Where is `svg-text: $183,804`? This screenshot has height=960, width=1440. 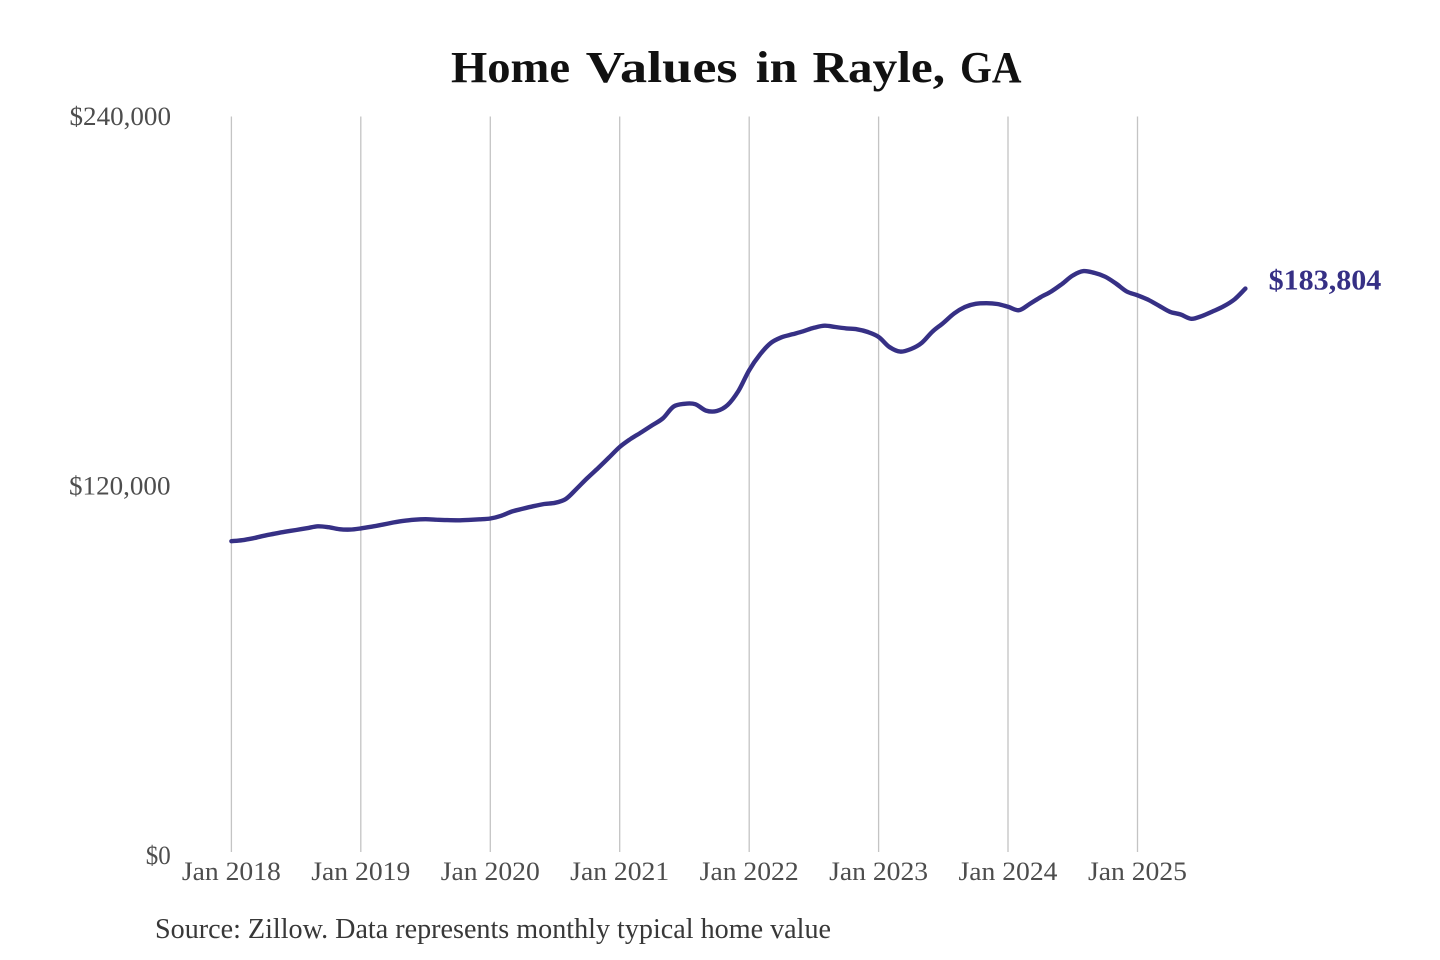 svg-text: $183,804 is located at coordinates (1325, 280).